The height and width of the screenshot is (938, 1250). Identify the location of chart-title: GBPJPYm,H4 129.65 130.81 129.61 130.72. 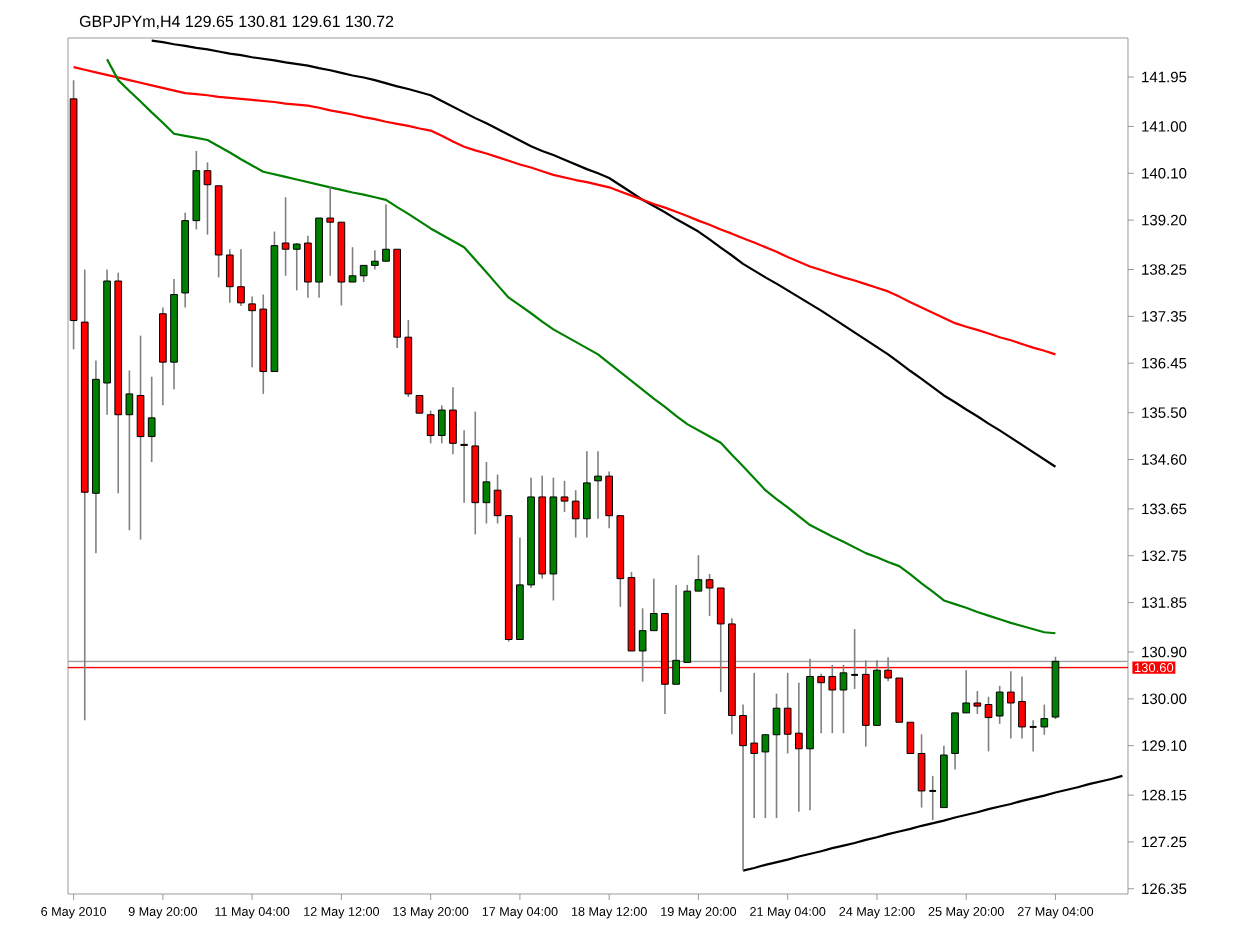
(236, 22).